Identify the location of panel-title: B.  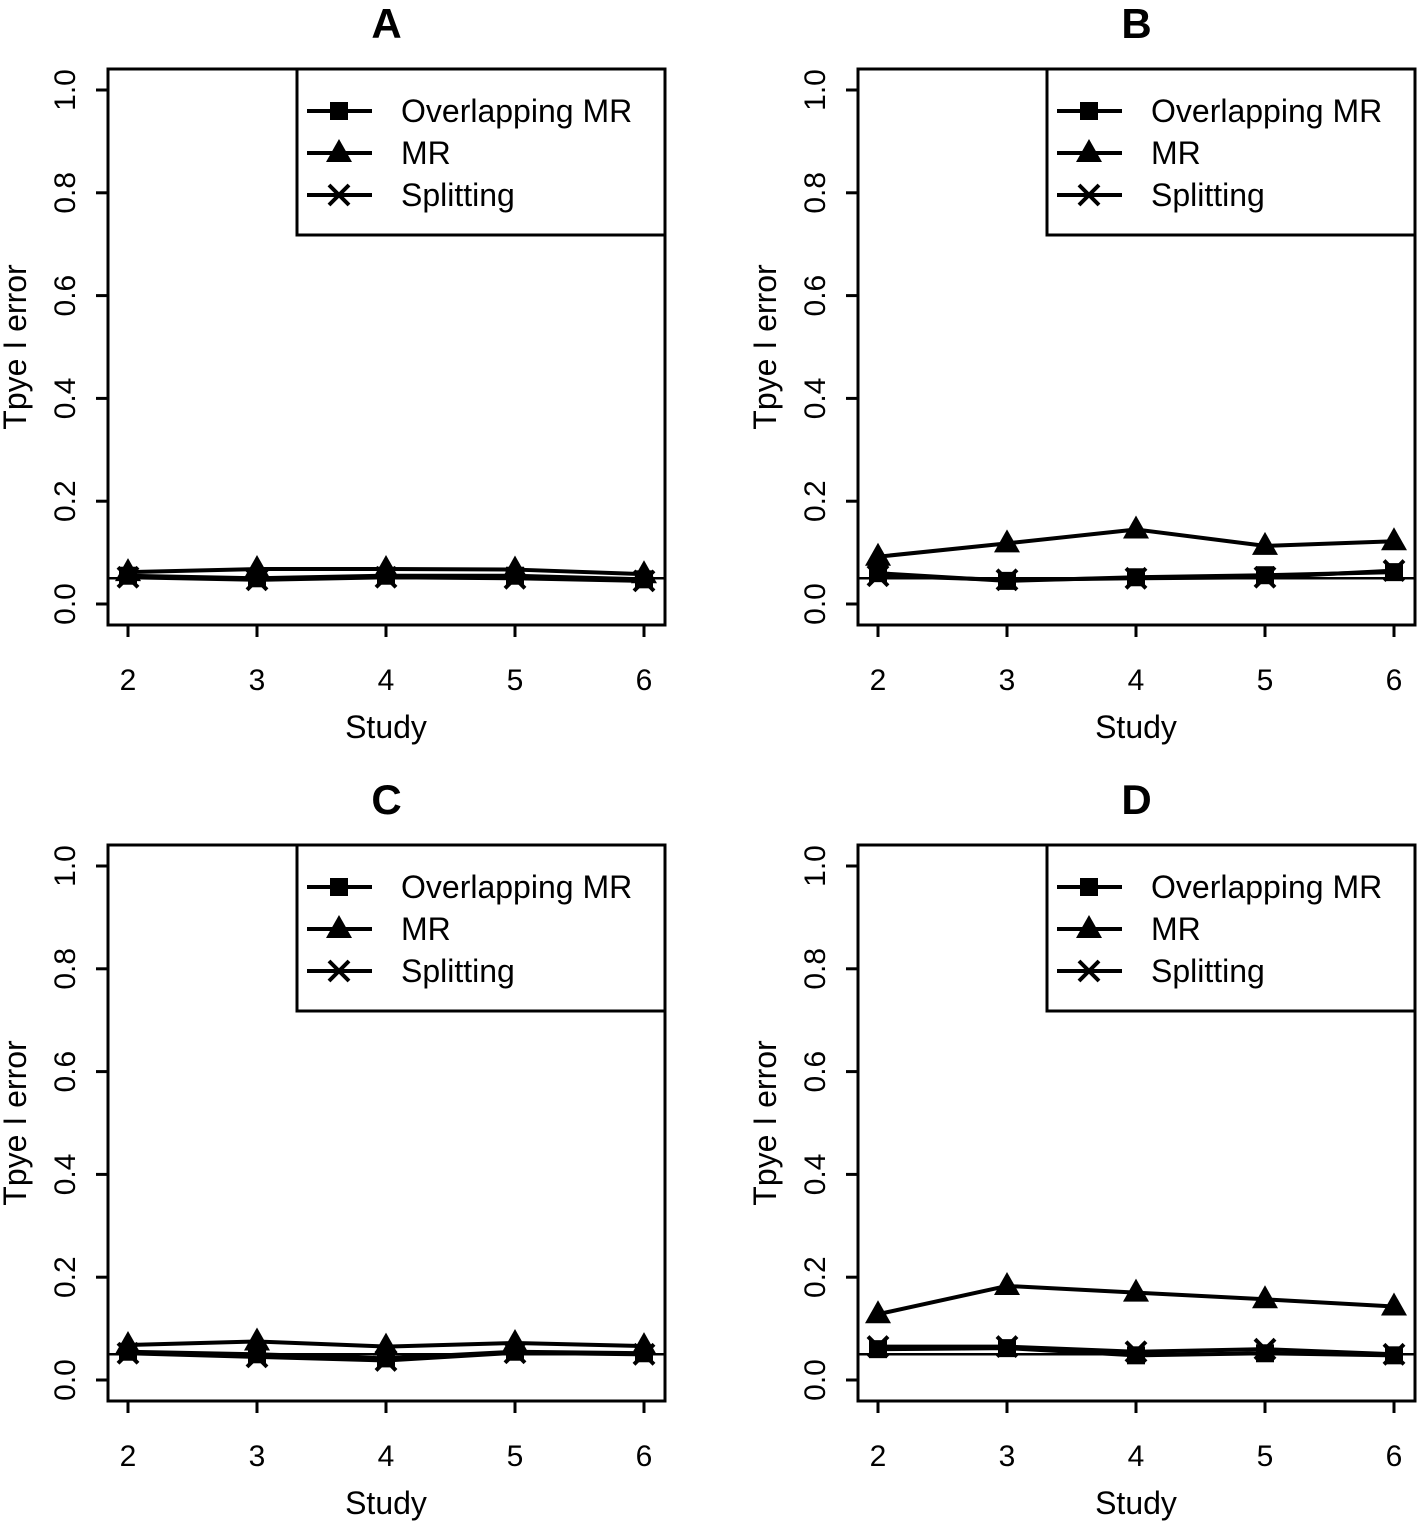
(1136, 23).